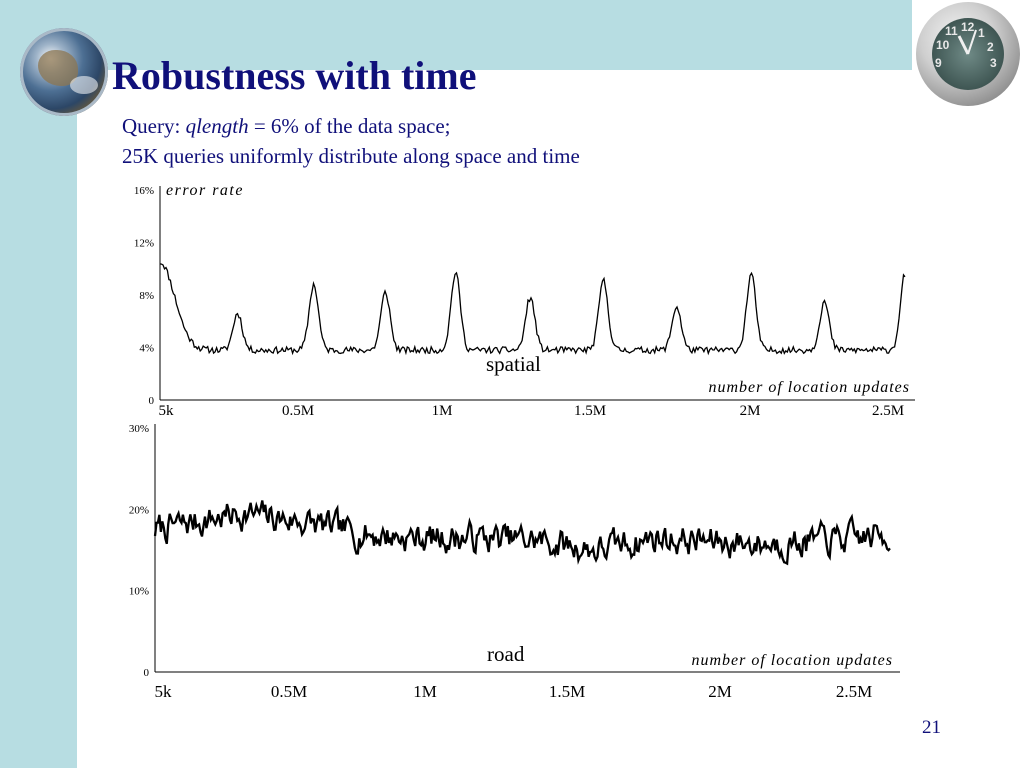  I want to click on query-suffix: = 6% of the data space;, so click(349, 126).